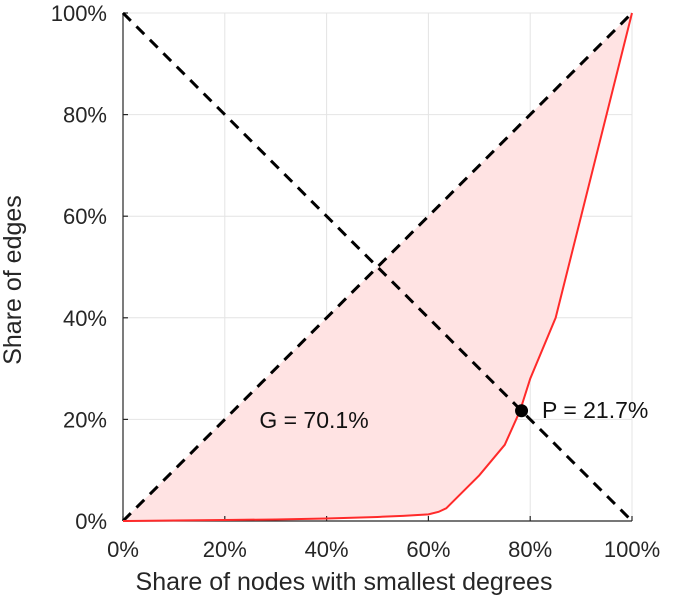 The height and width of the screenshot is (600, 683). What do you see at coordinates (313, 420) in the screenshot?
I see `gini-annotation: G = 70.1%` at bounding box center [313, 420].